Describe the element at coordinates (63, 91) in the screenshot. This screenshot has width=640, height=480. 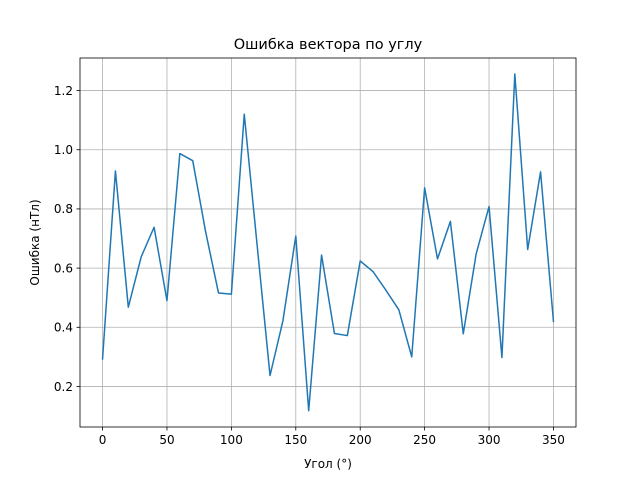
I see `y-tick-label: 1.2` at that location.